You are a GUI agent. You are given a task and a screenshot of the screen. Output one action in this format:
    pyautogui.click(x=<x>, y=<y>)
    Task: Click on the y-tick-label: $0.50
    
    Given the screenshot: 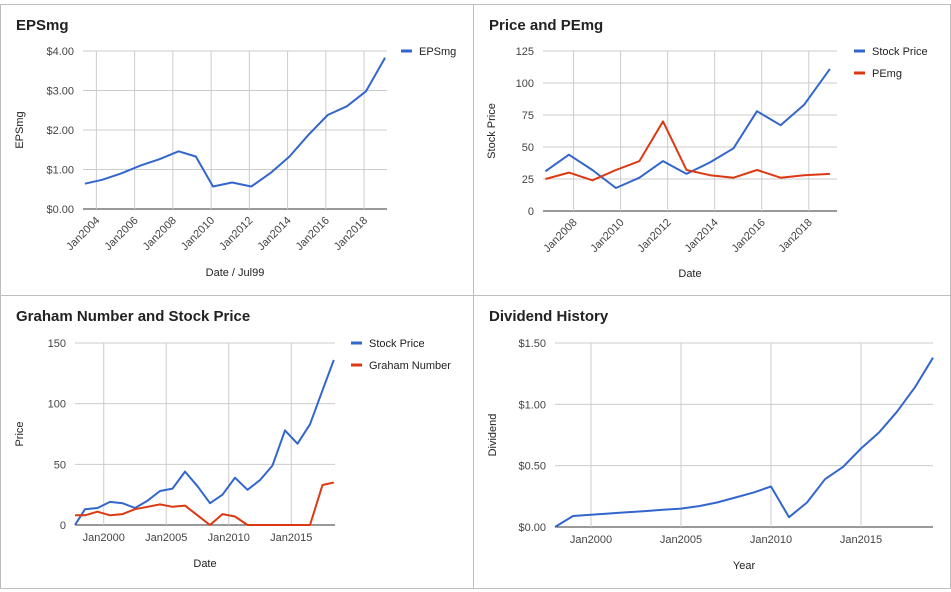 What is the action you would take?
    pyautogui.click(x=532, y=467)
    